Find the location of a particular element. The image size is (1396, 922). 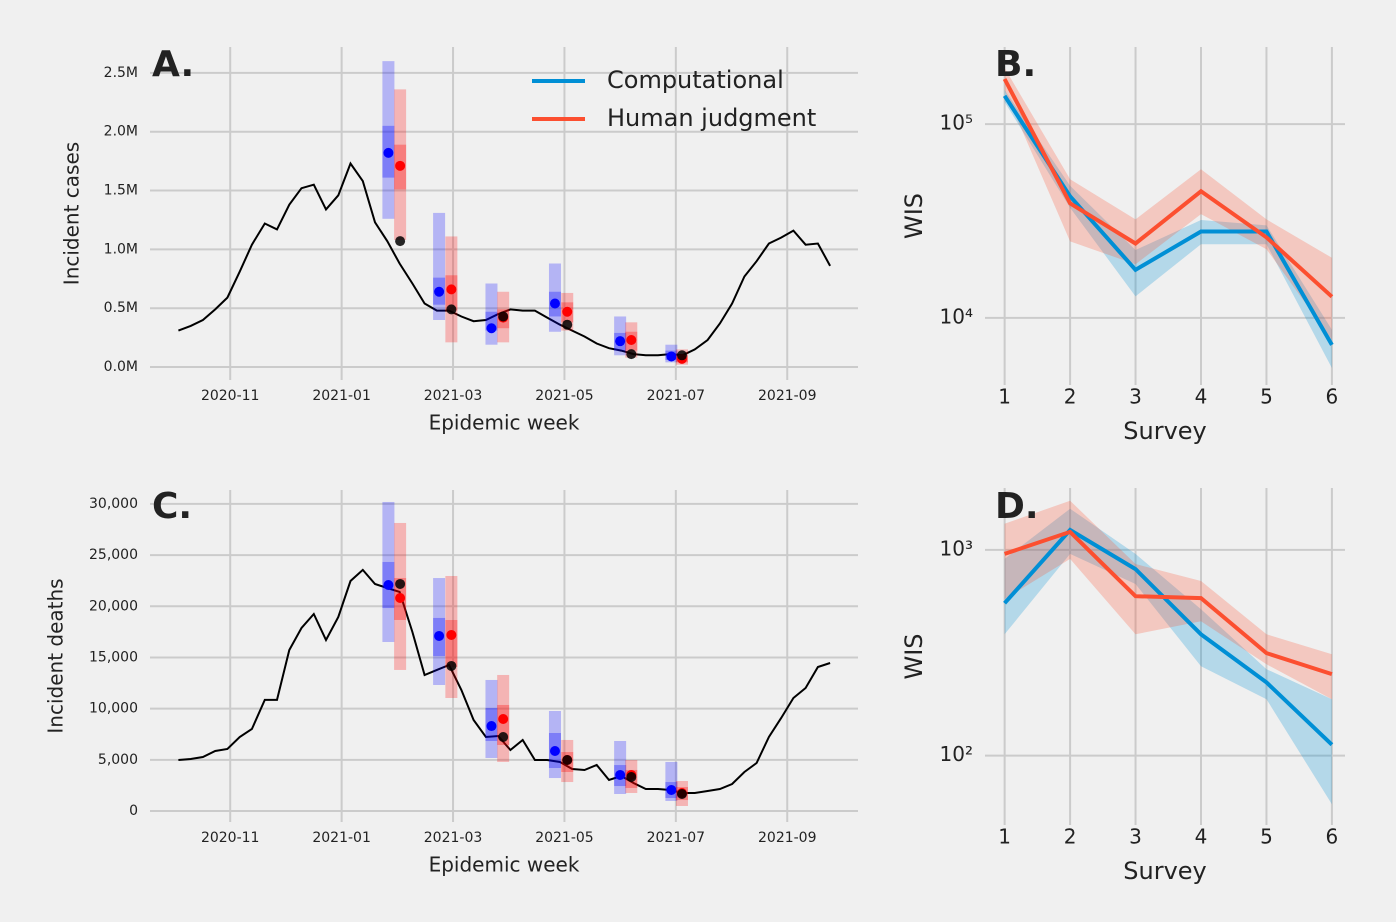

y-tick-label: 5,000 is located at coordinates (118, 760).